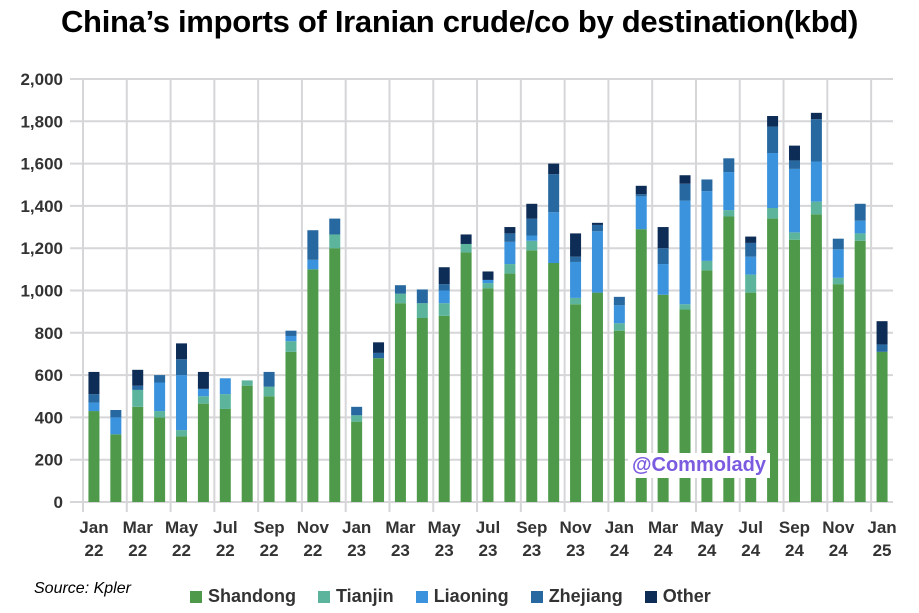 The height and width of the screenshot is (613, 919). What do you see at coordinates (225, 527) in the screenshot?
I see `x-tick-label: Jul` at bounding box center [225, 527].